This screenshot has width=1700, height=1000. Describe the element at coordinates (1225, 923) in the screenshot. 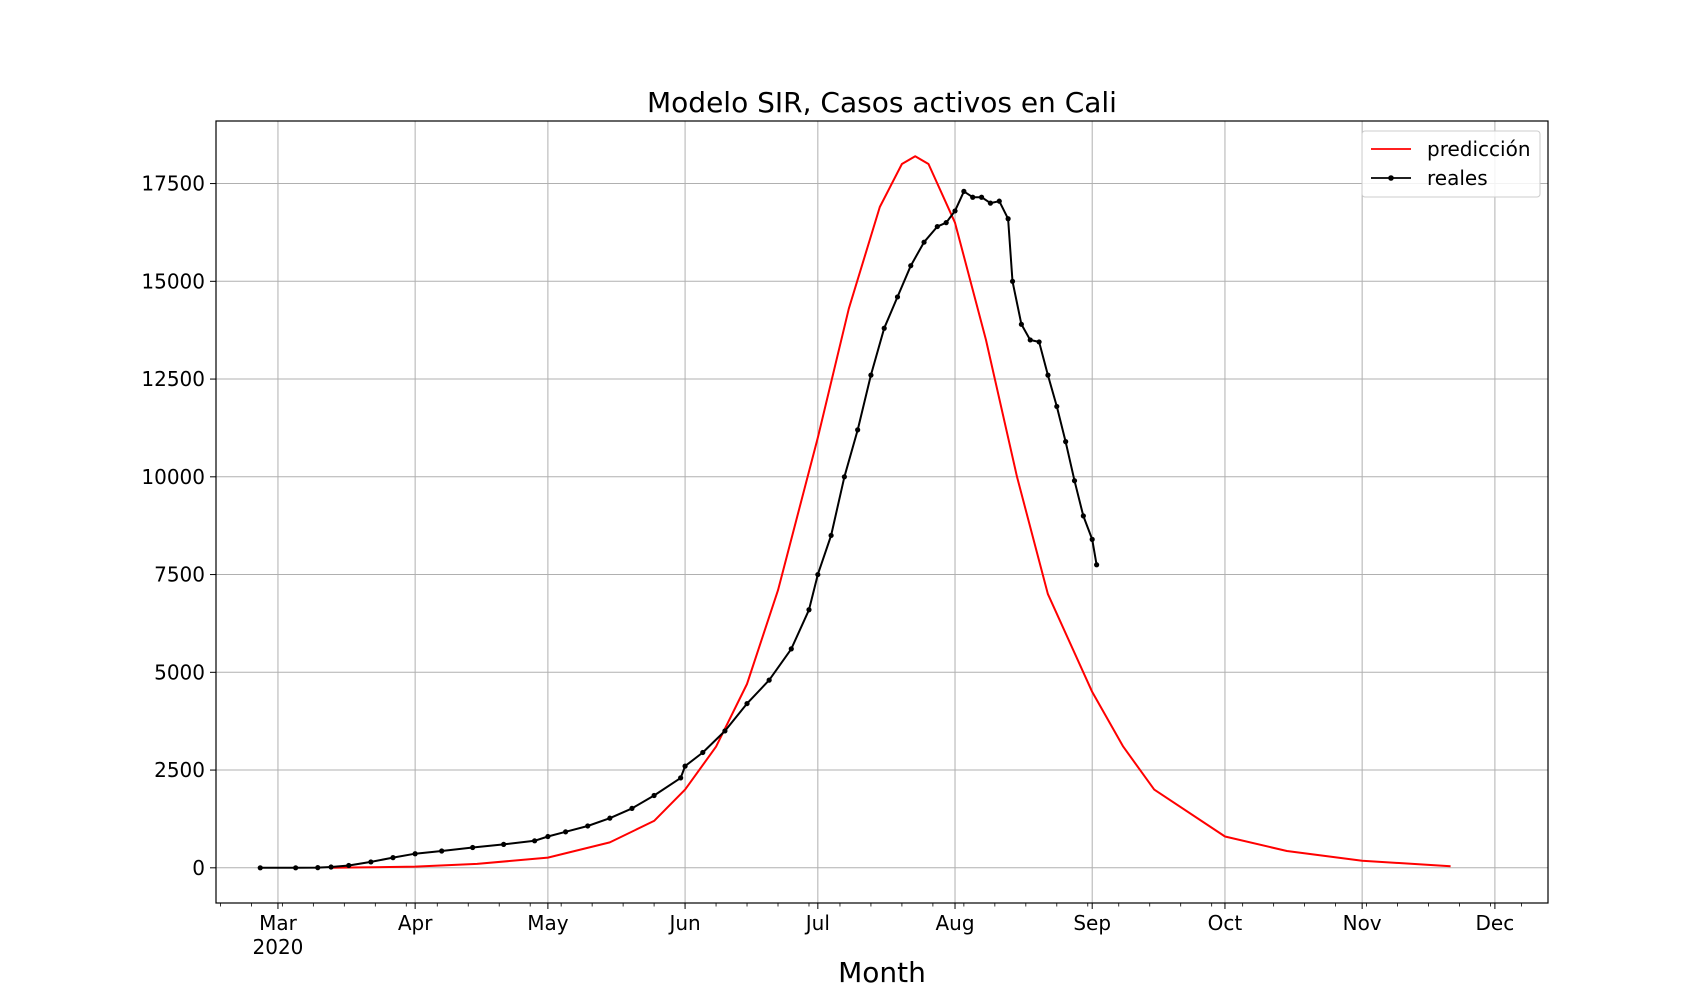

I see `x-tick-label: Oct` at that location.